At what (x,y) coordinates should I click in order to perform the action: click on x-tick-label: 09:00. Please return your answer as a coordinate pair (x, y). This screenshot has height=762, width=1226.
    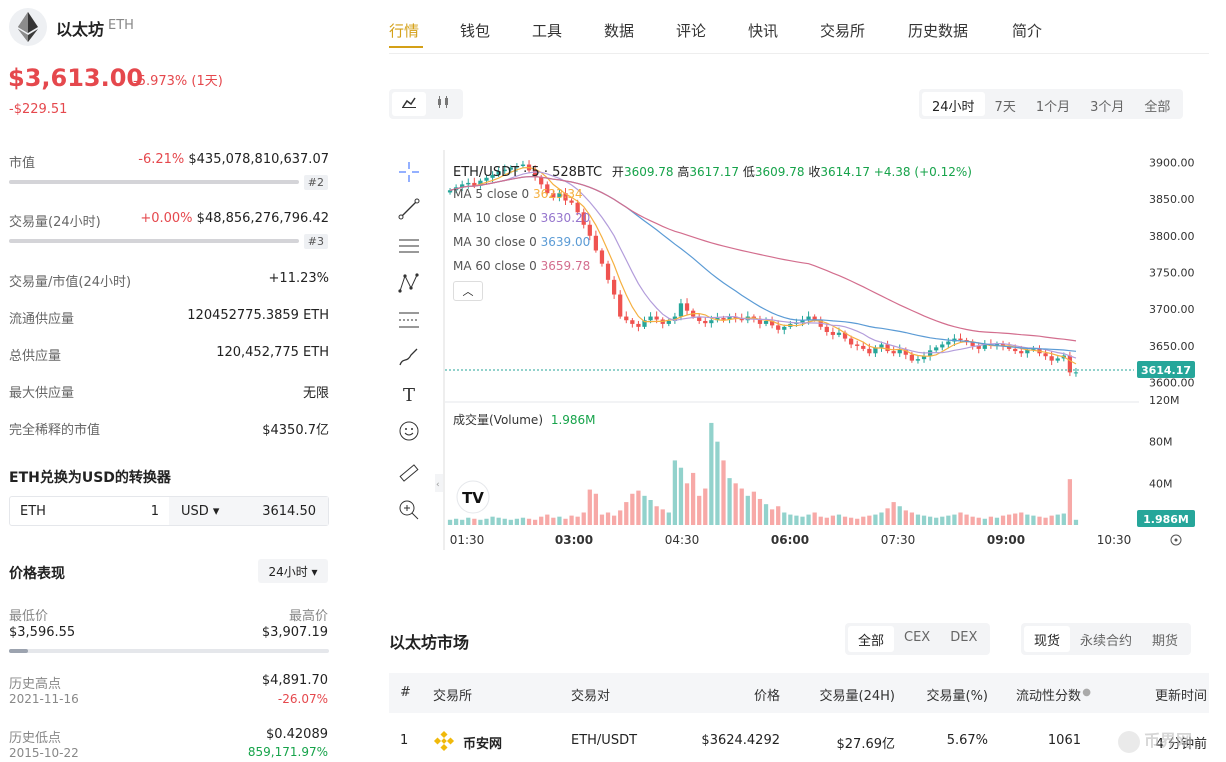
    Looking at the image, I should click on (1006, 540).